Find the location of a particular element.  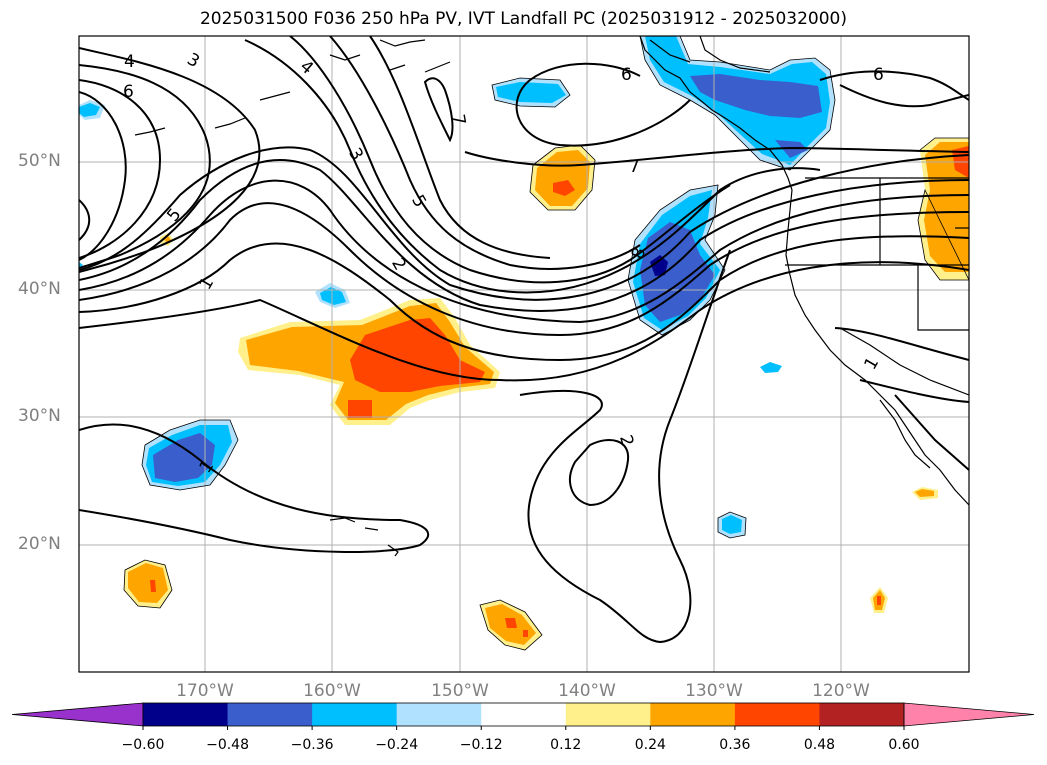

colorbar is located at coordinates (523, 716).